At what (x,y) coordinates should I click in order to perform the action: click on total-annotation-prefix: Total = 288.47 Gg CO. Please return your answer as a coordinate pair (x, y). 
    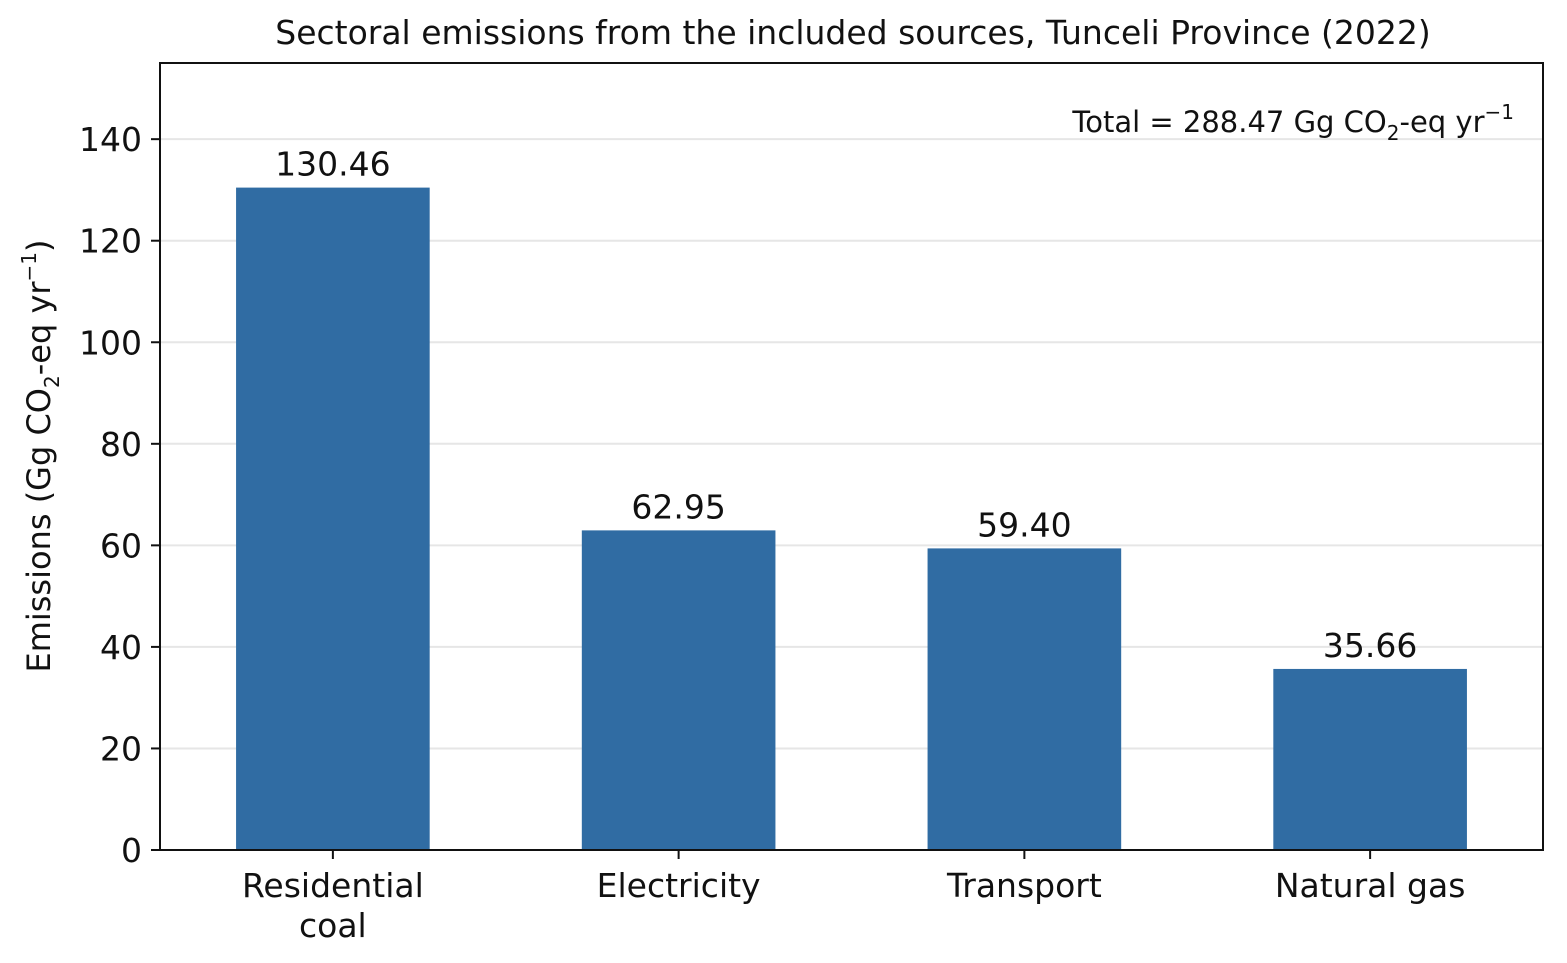
    Looking at the image, I should click on (1228, 122).